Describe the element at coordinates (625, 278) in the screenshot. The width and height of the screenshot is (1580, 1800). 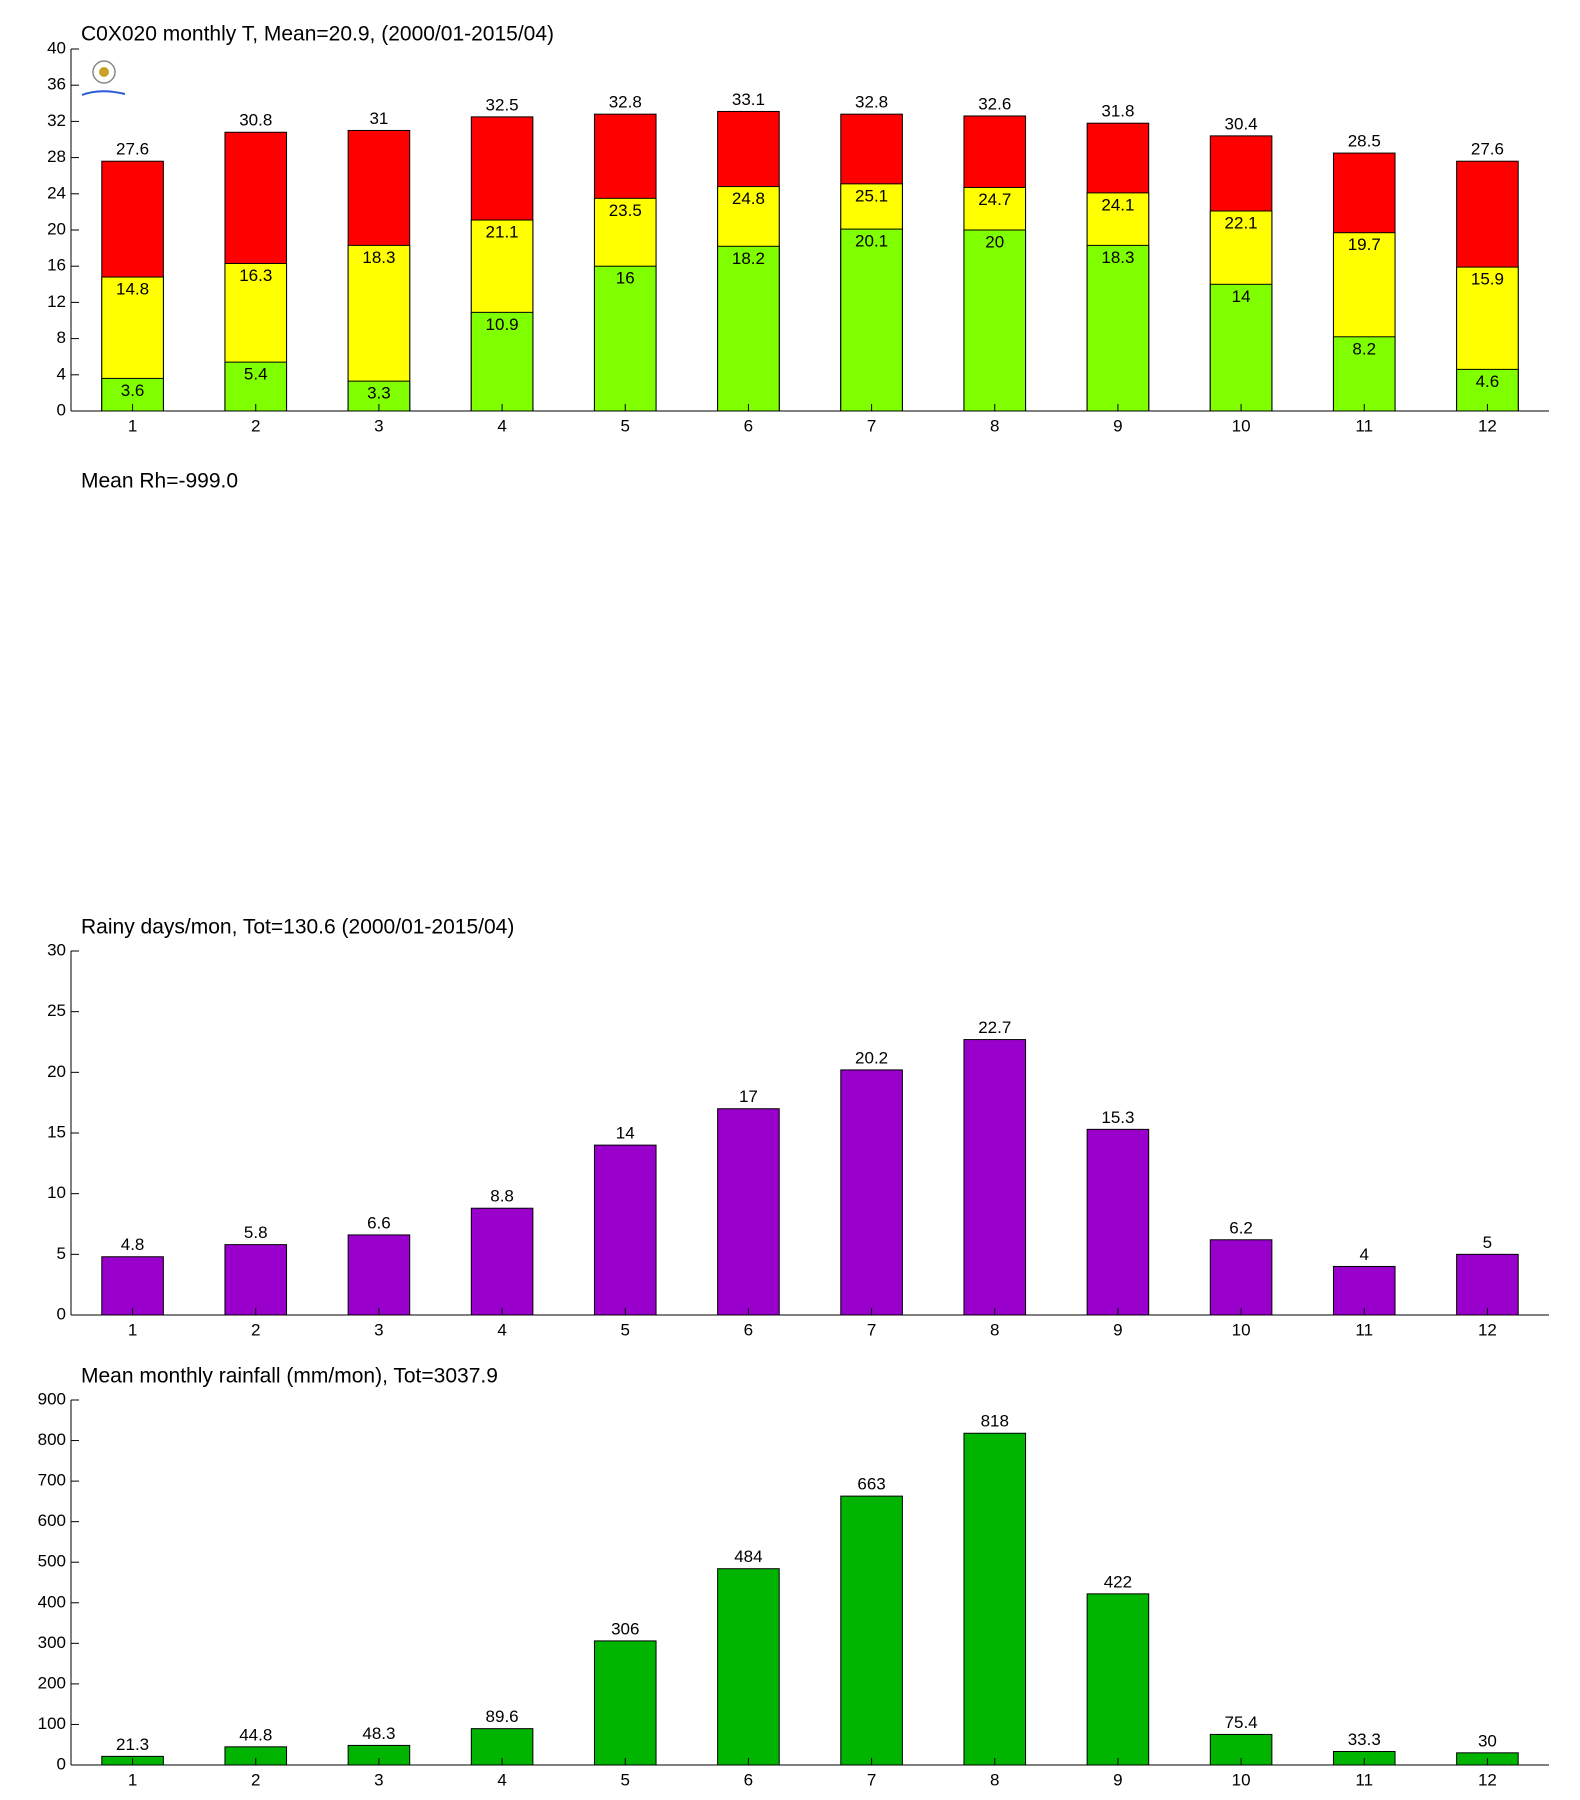
I see `value-label: 16` at that location.